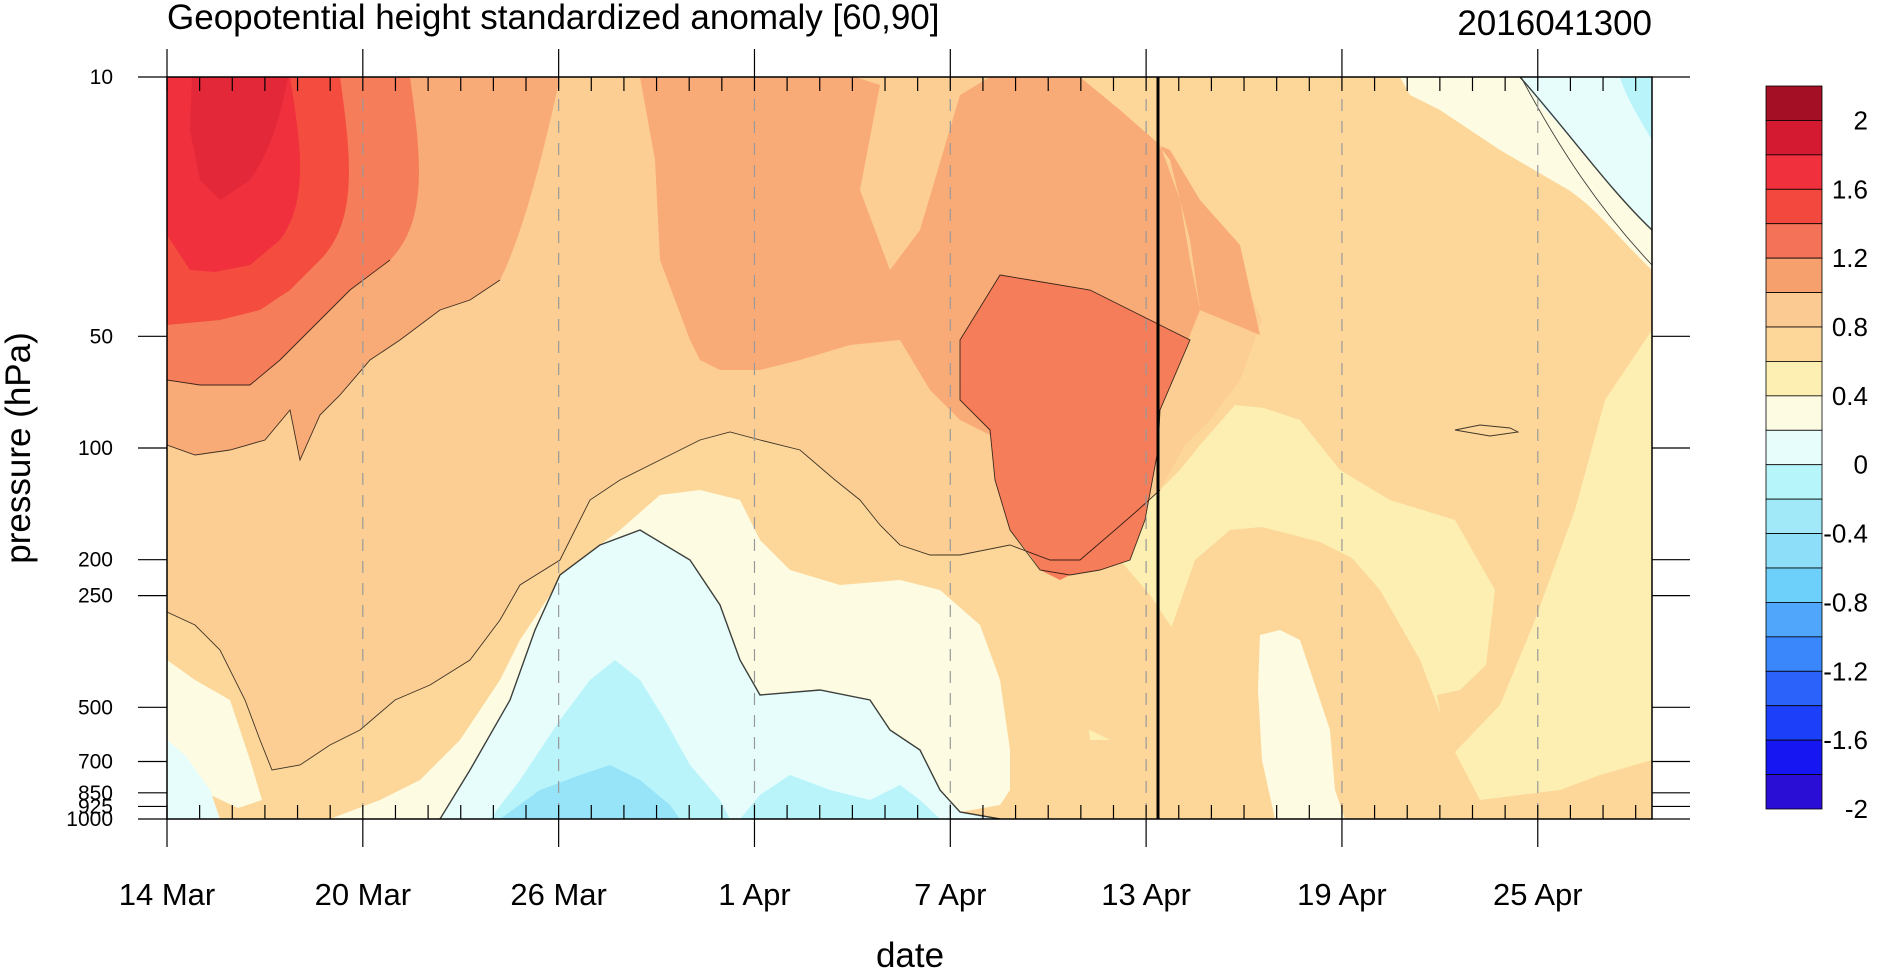  I want to click on x-tick-label: 7 Apr, so click(950, 894).